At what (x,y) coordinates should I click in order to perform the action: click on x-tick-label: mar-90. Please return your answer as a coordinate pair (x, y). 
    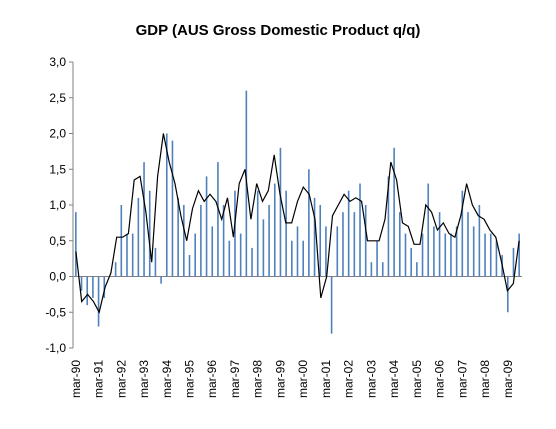
    Looking at the image, I should click on (76, 379).